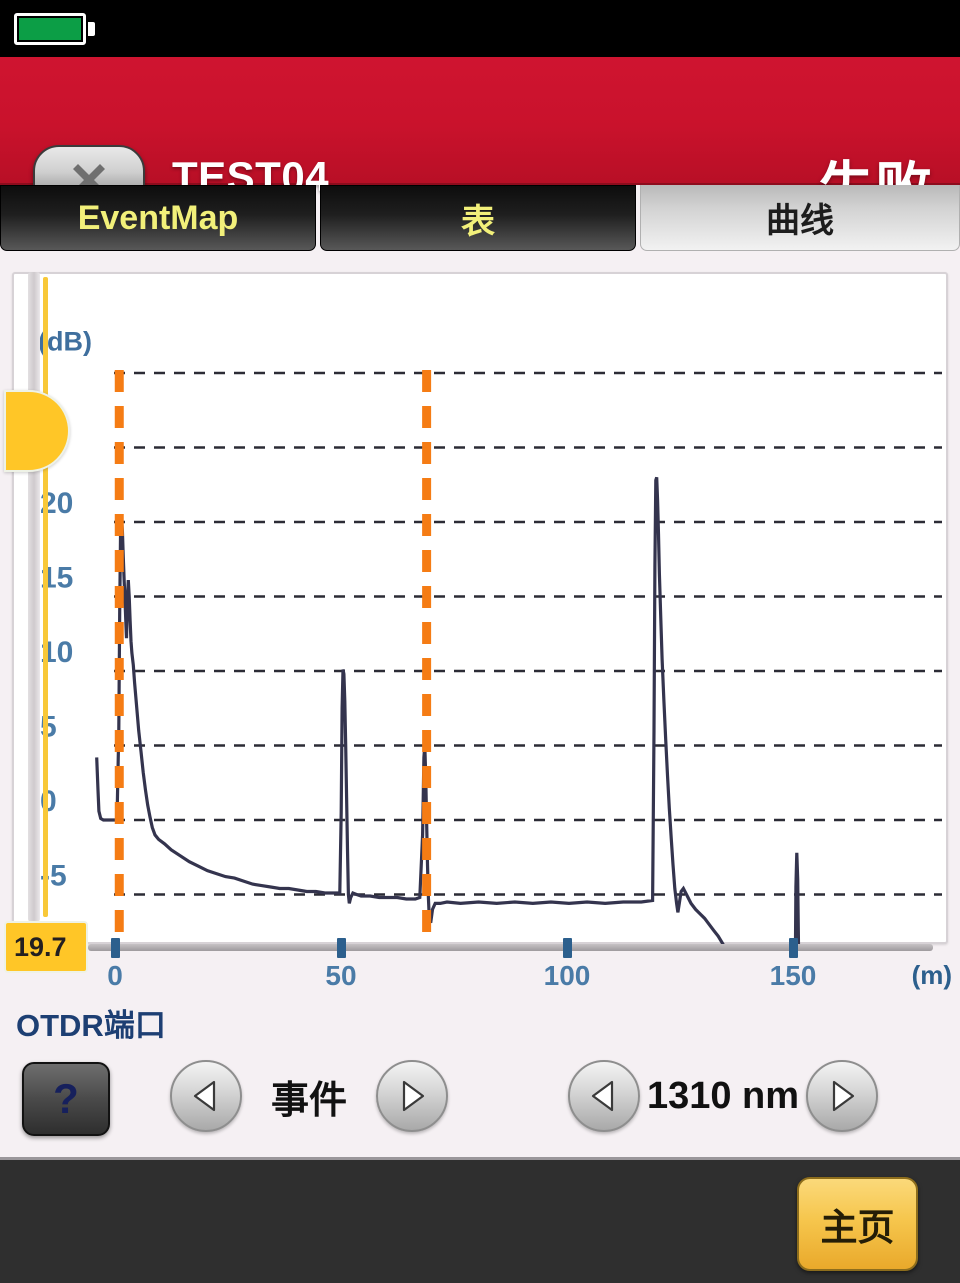 This screenshot has width=960, height=1283. I want to click on tab-table: 表, so click(478, 218).